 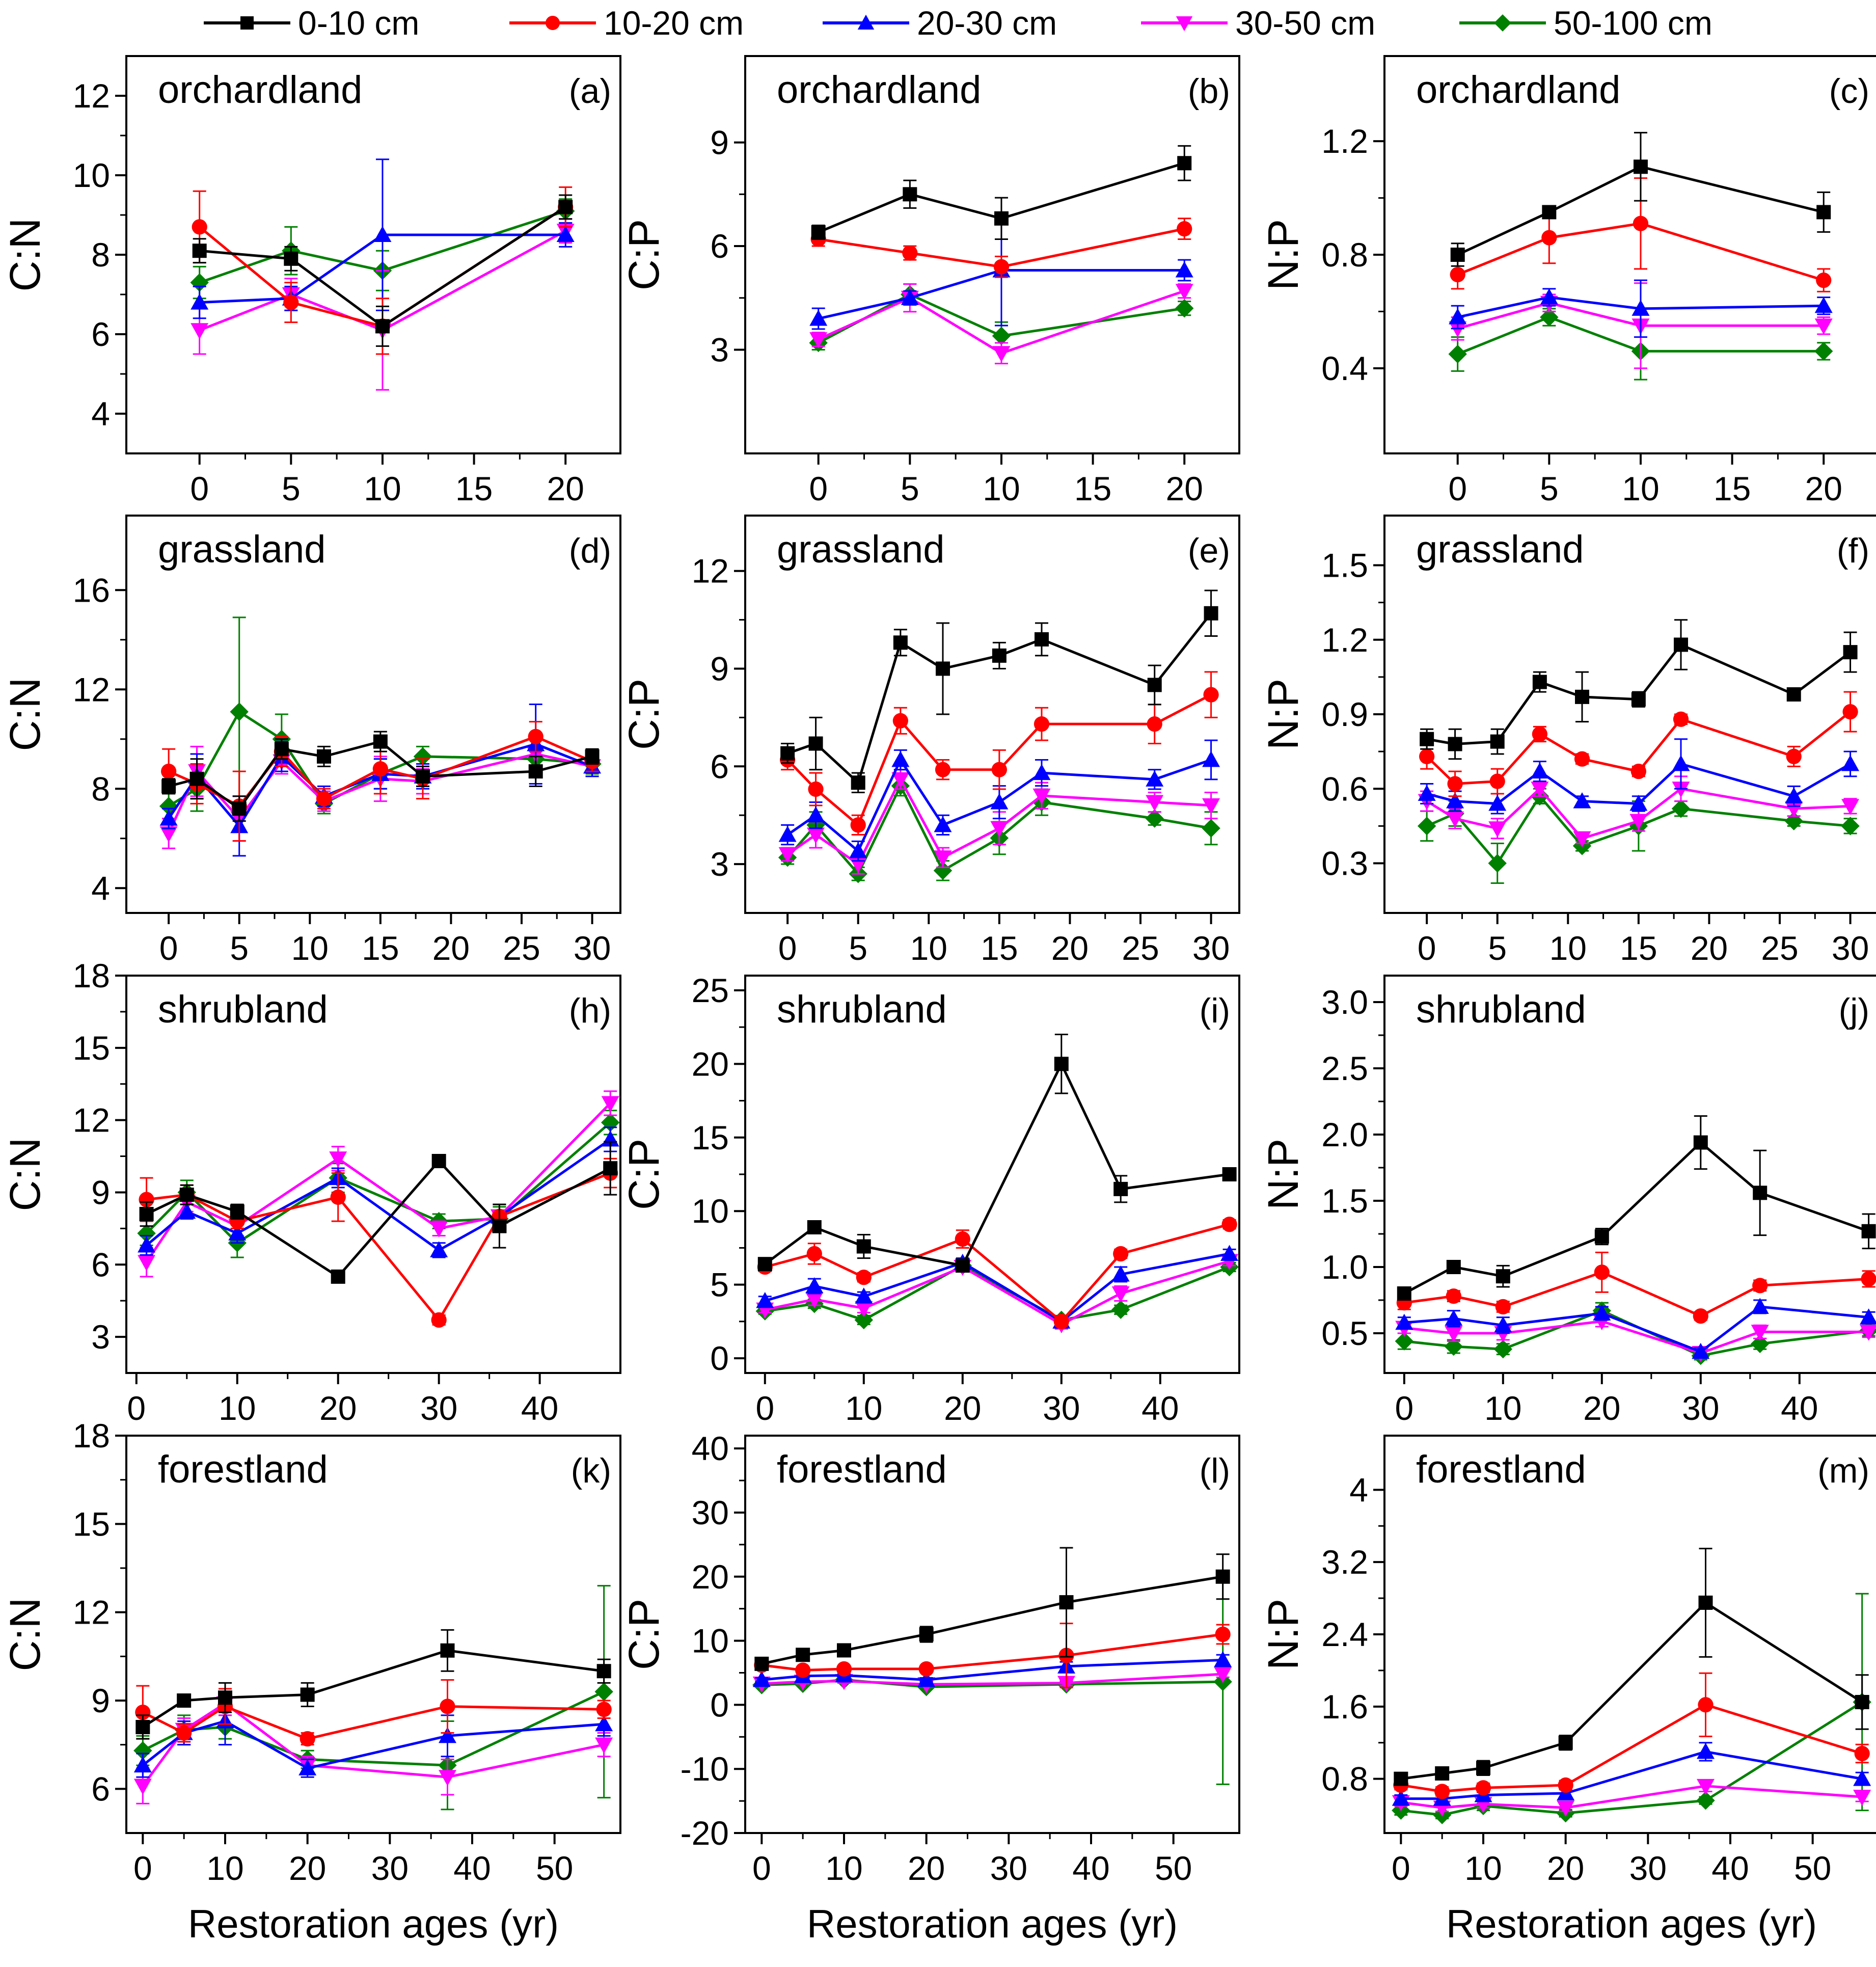 What do you see at coordinates (711, 1512) in the screenshot?
I see `y-tick-label: 30` at bounding box center [711, 1512].